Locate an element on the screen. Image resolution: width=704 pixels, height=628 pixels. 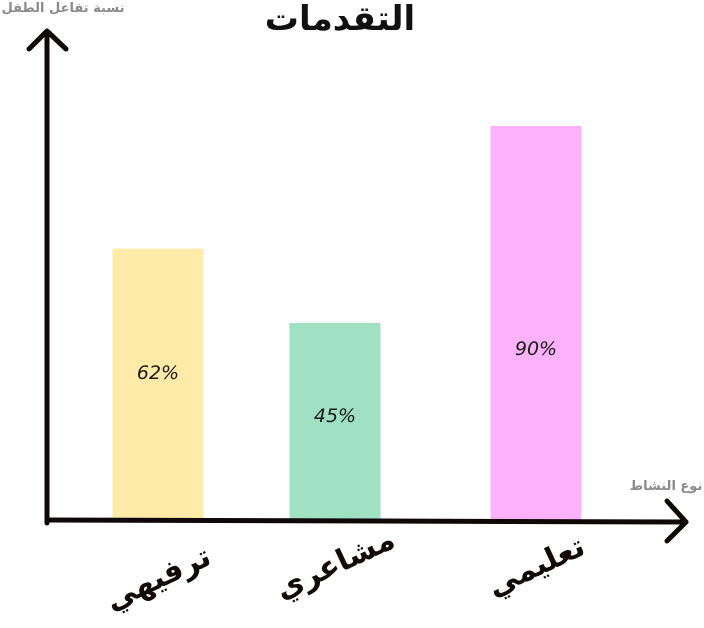
bar-value-label-1: 62% is located at coordinates (158, 373).